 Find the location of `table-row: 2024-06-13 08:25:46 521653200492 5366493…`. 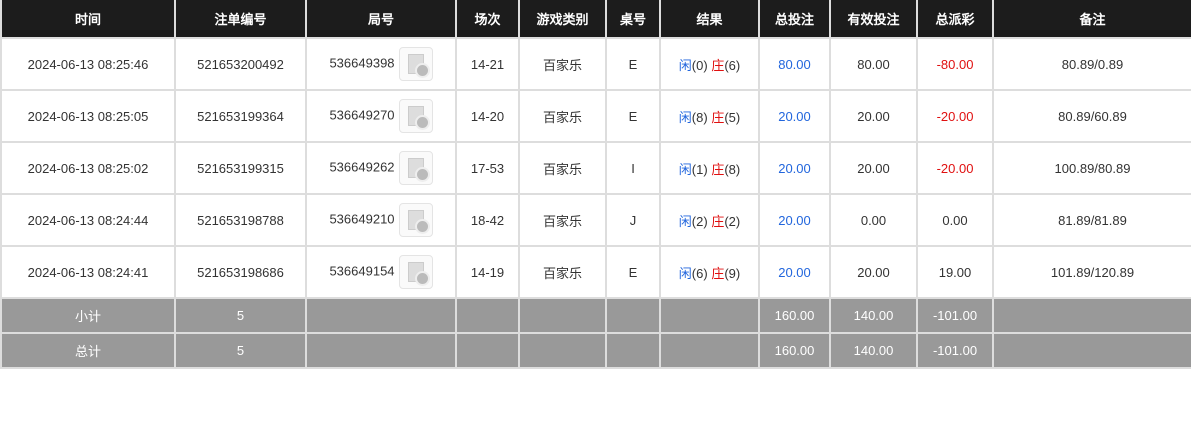

table-row: 2024-06-13 08:25:46 521653200492 5366493… is located at coordinates (595, 64).